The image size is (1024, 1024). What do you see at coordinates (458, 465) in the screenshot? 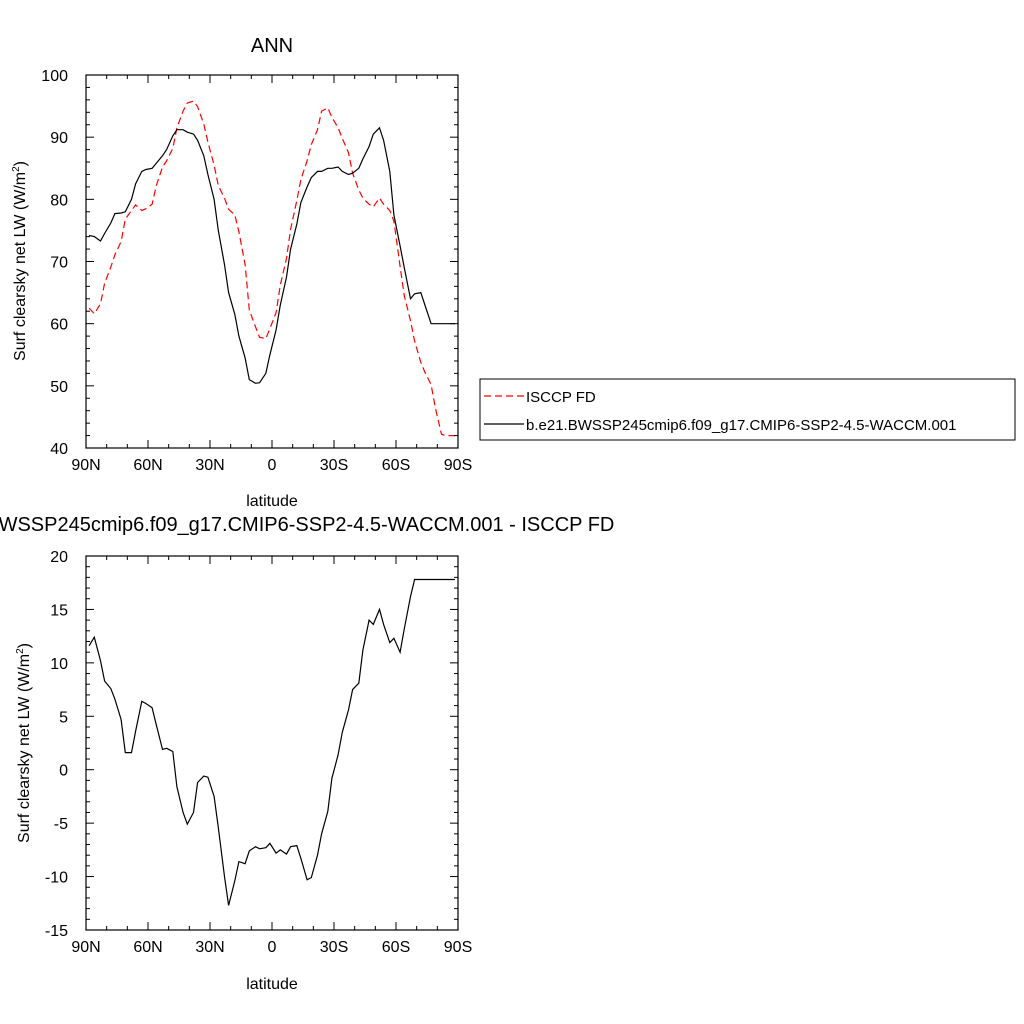
I see `top-x-tick-label: 90S` at bounding box center [458, 465].